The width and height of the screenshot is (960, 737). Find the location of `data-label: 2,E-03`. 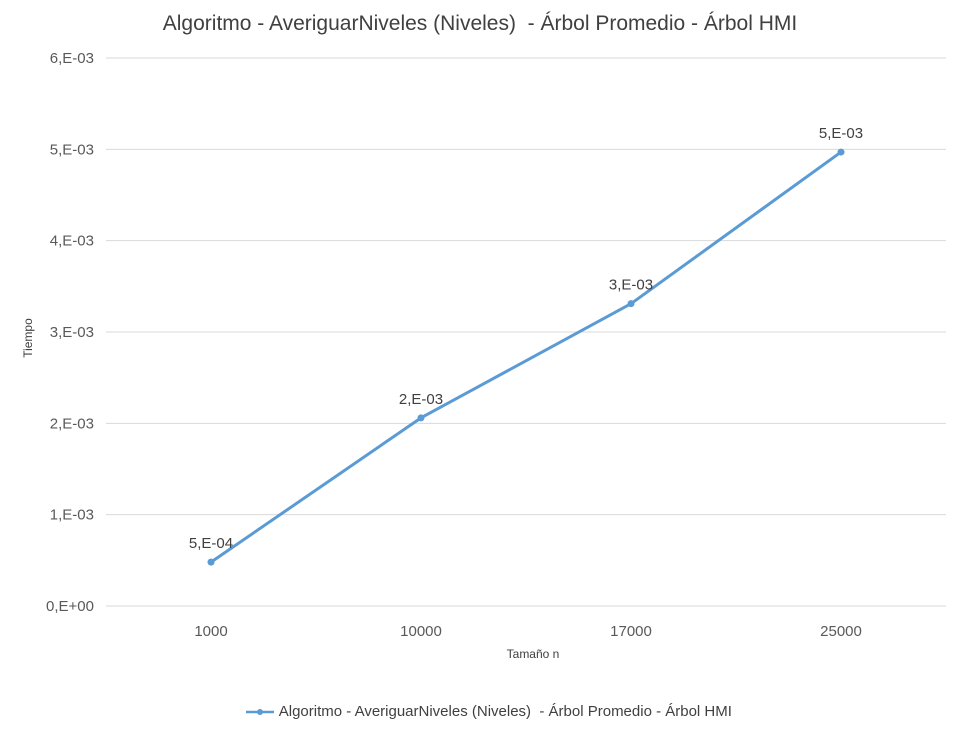

data-label: 2,E-03 is located at coordinates (421, 399).